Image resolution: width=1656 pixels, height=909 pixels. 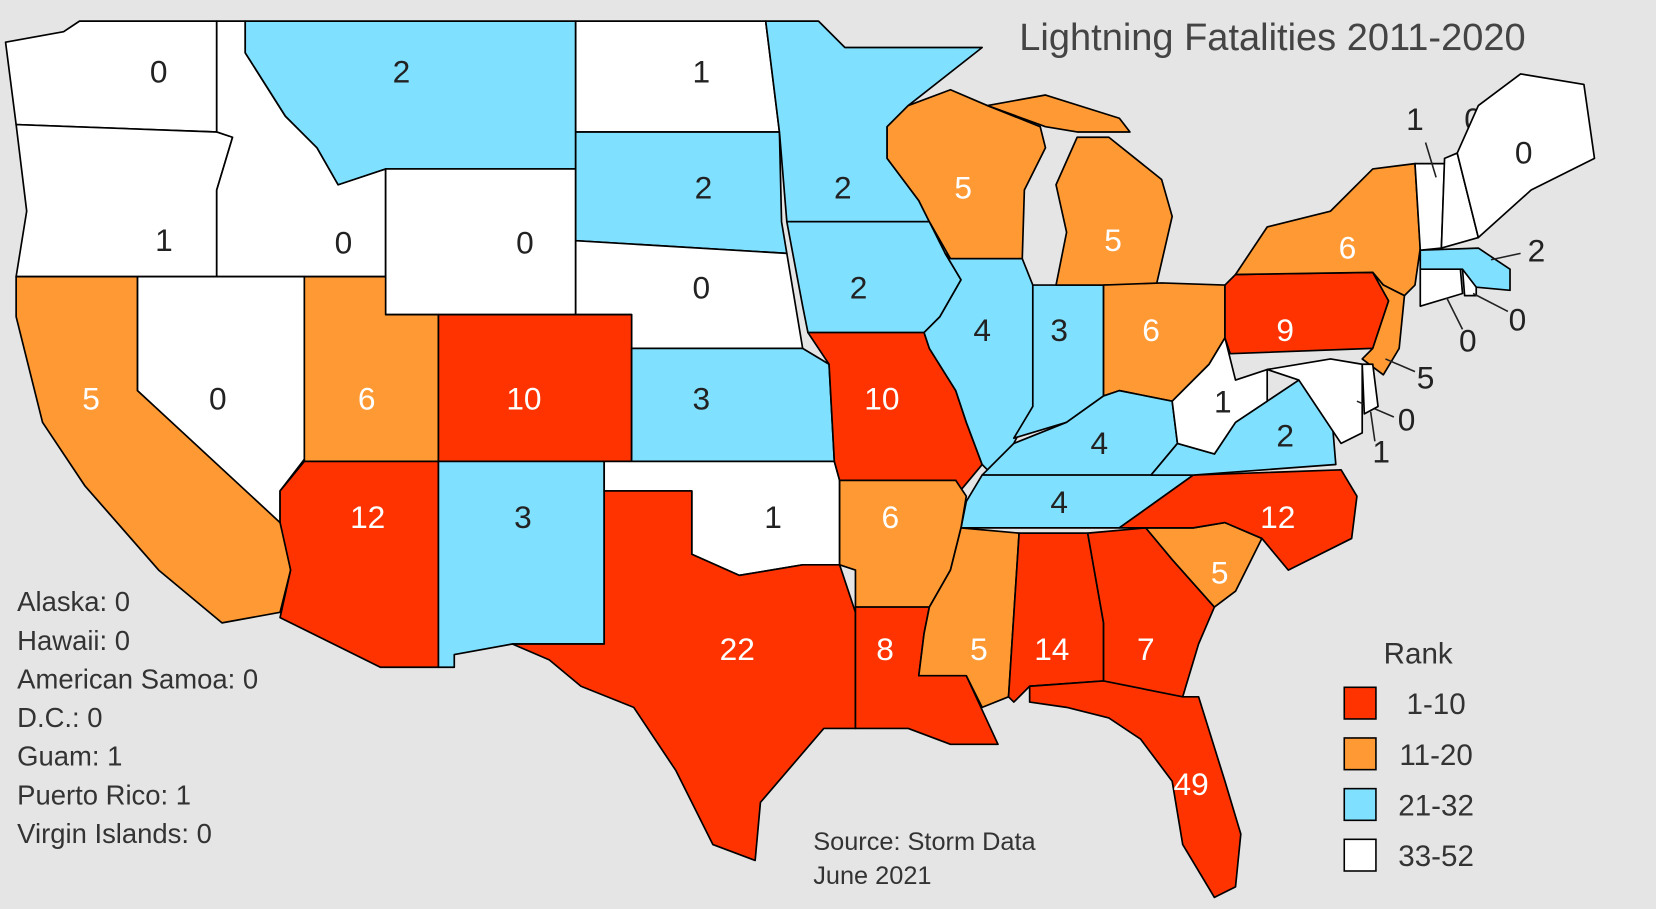 What do you see at coordinates (114, 833) in the screenshot?
I see `territory-note: Virgin Islands: 0` at bounding box center [114, 833].